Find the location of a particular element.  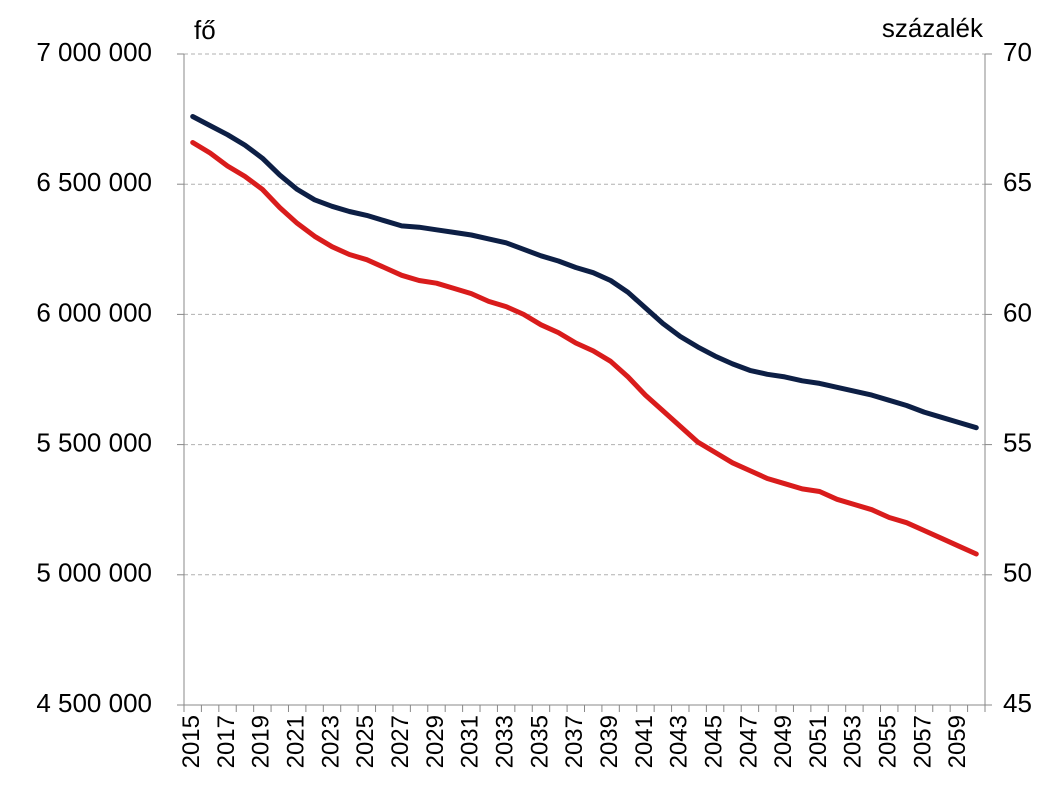

x-tick-label: 2047 is located at coordinates (748, 741).